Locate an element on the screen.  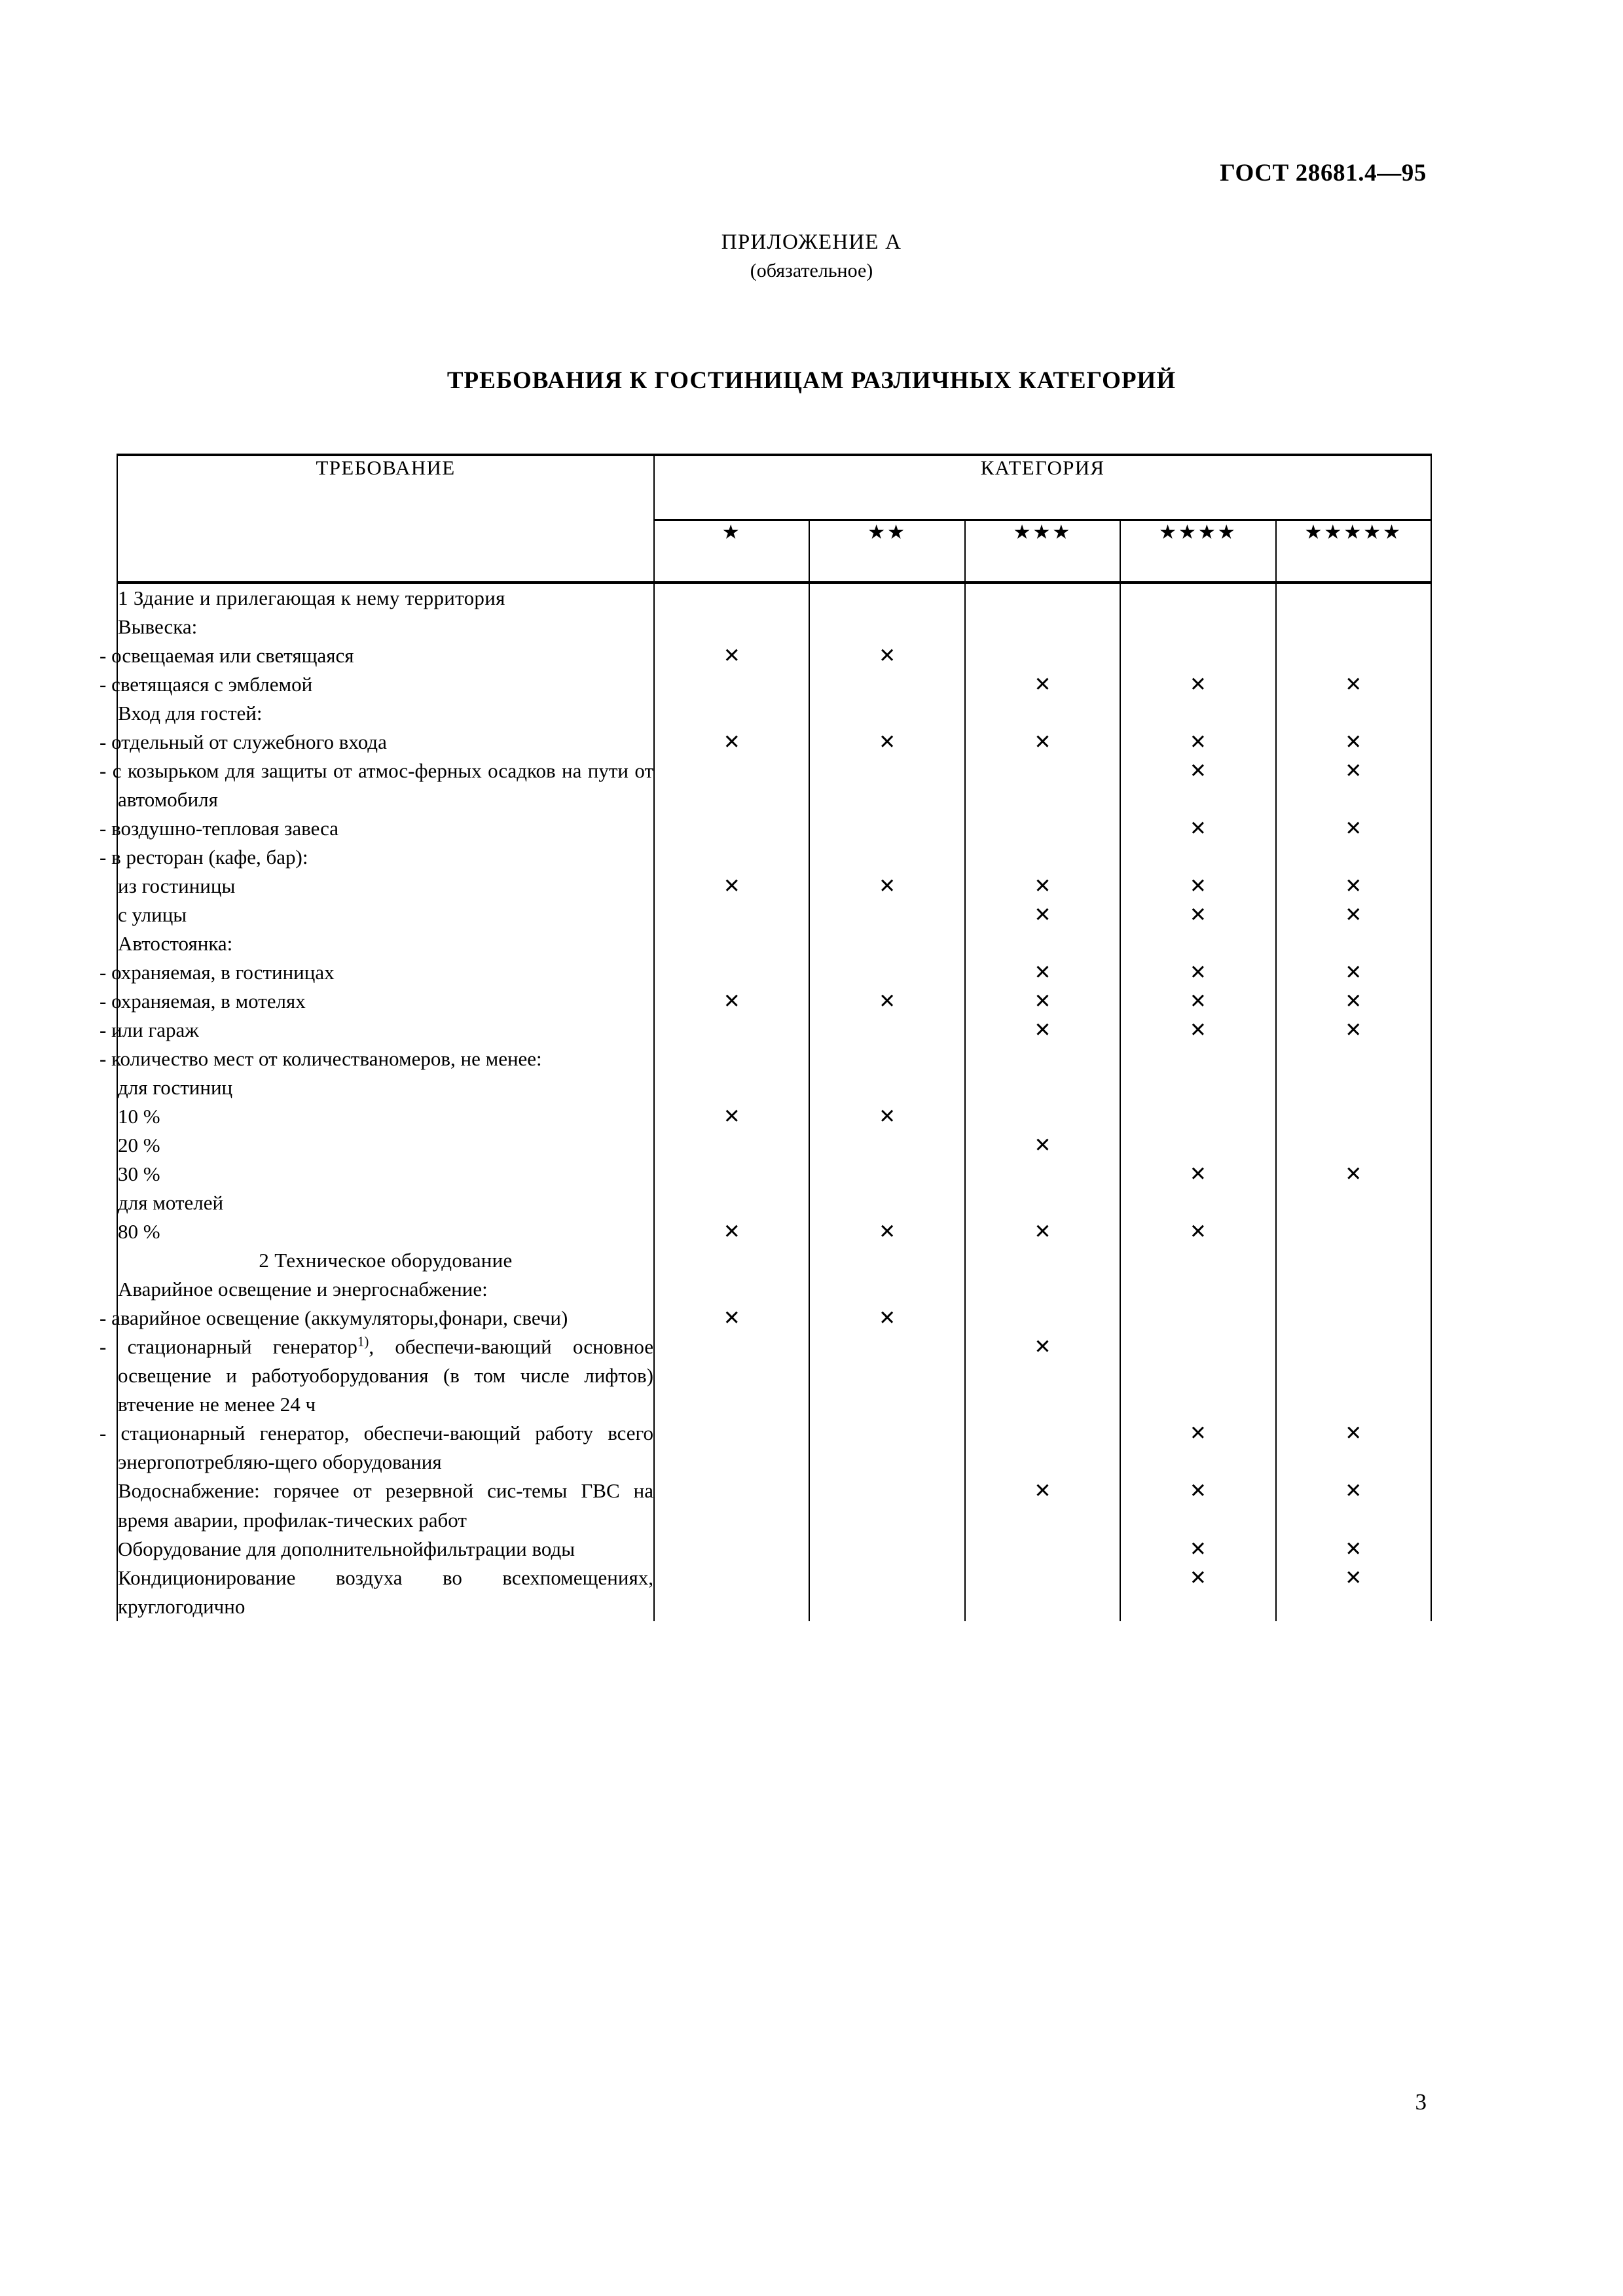
col-header-star-5: ★★★★★ is located at coordinates (1353, 552).